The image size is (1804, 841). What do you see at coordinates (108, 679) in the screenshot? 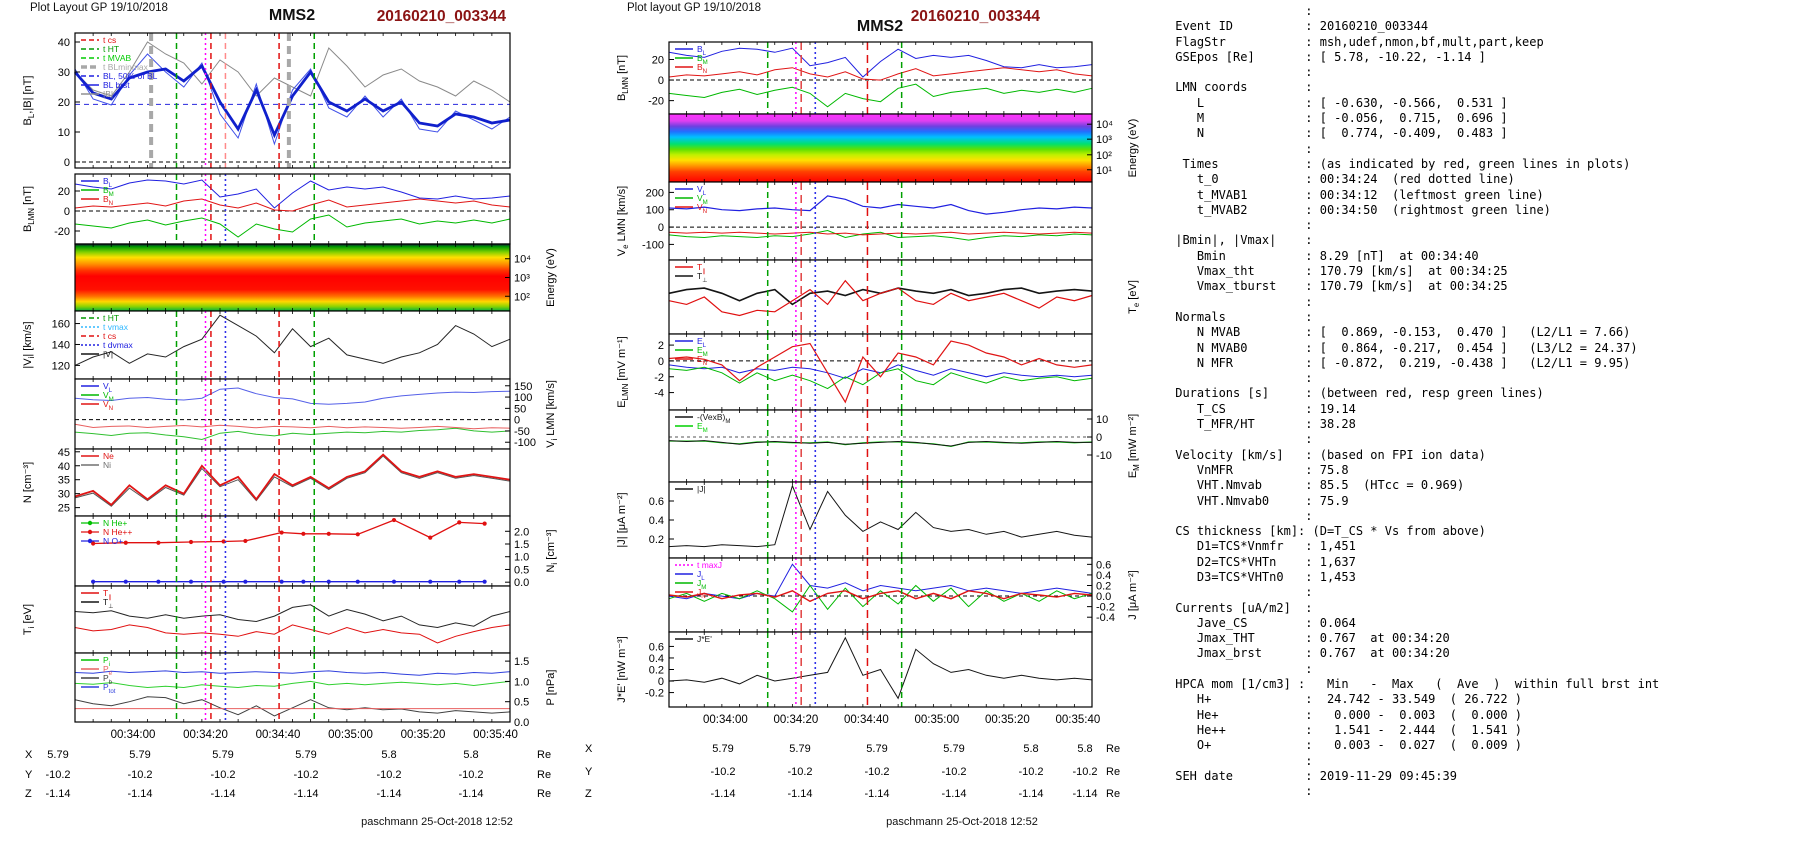
I see `svg-text: Pb` at bounding box center [108, 679].